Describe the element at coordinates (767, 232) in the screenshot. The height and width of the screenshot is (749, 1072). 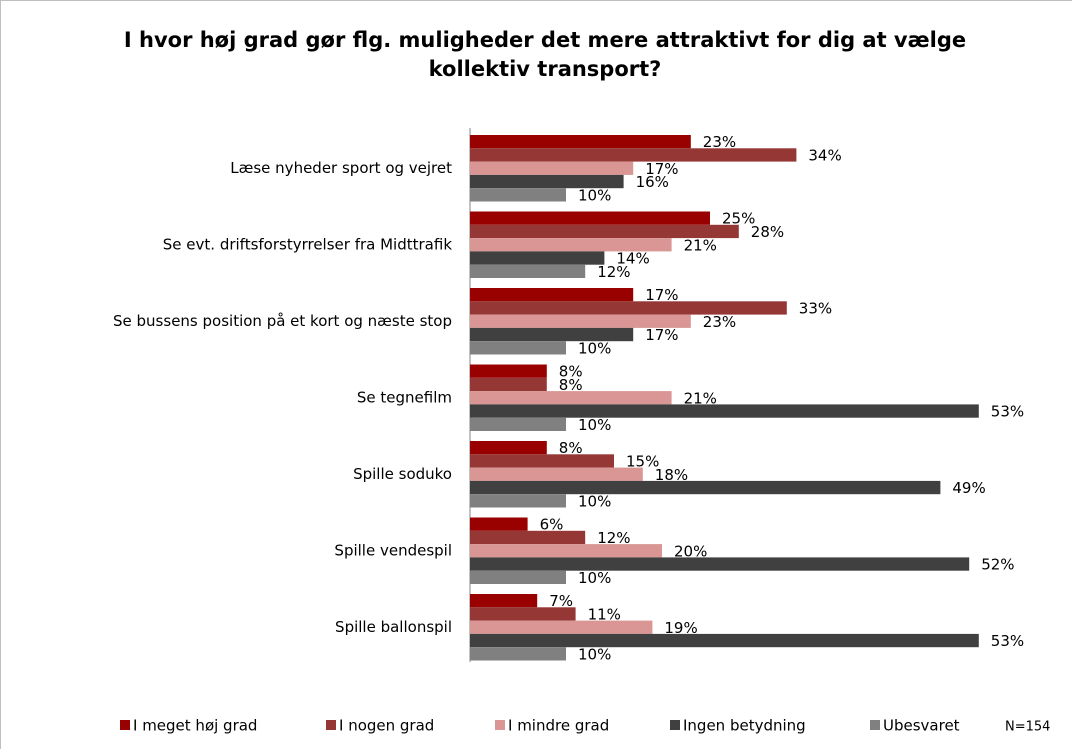
I see `value-label: 28%` at that location.